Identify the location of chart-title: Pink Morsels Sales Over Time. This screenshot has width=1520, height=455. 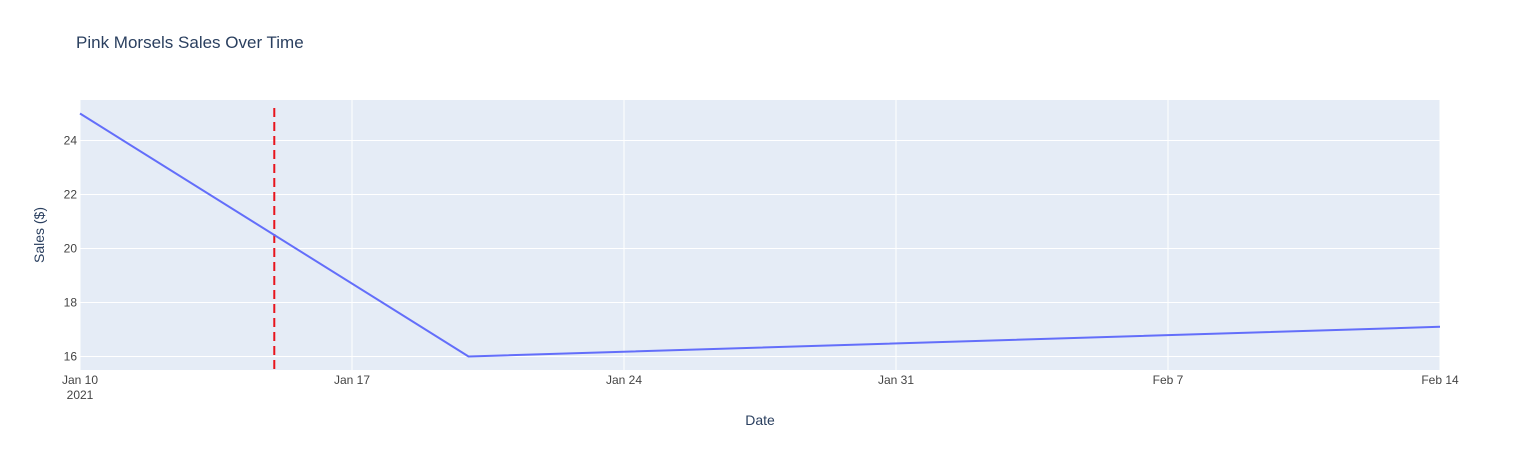
(190, 42).